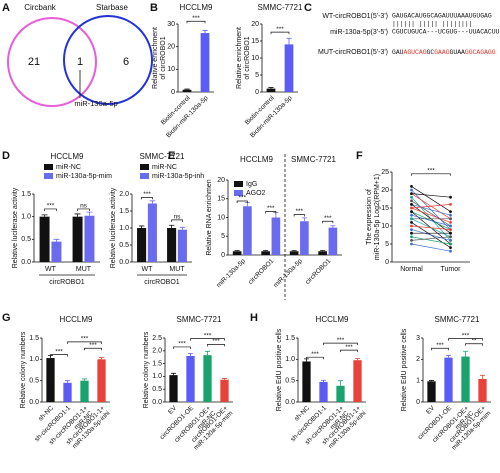  I want to click on sequence: GAUGACAUGGCAGAUUUAAAUGUGAG, so click(442, 16).